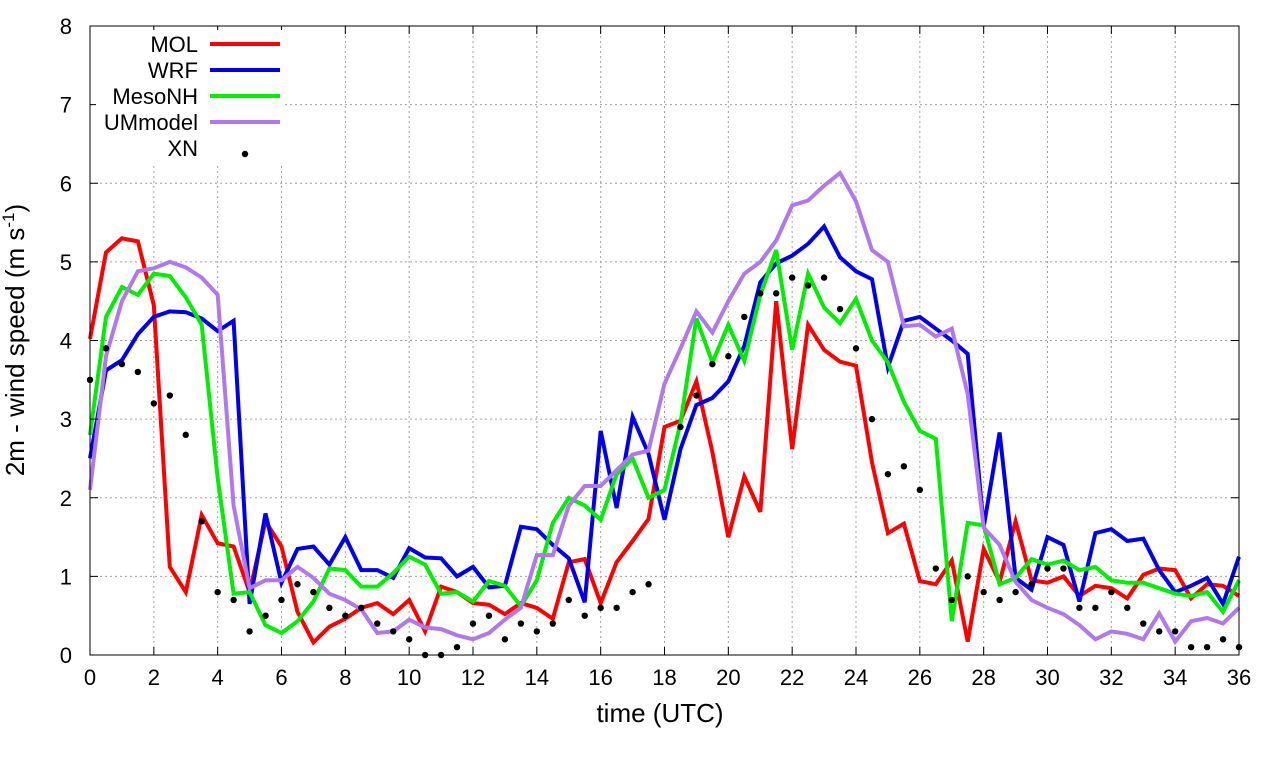 The image size is (1280, 760). I want to click on x-tick-label: 24, so click(856, 677).